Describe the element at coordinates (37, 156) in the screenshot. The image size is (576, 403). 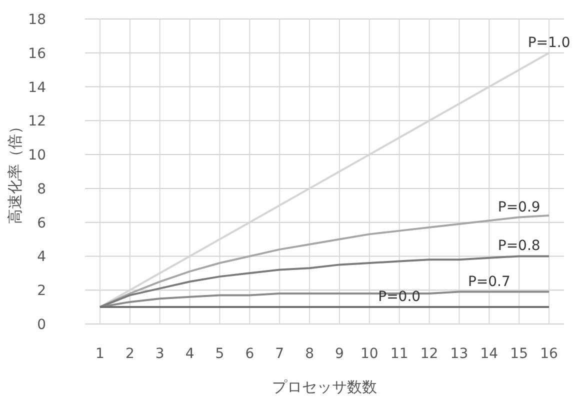
I see `y-tick-label: 10` at that location.